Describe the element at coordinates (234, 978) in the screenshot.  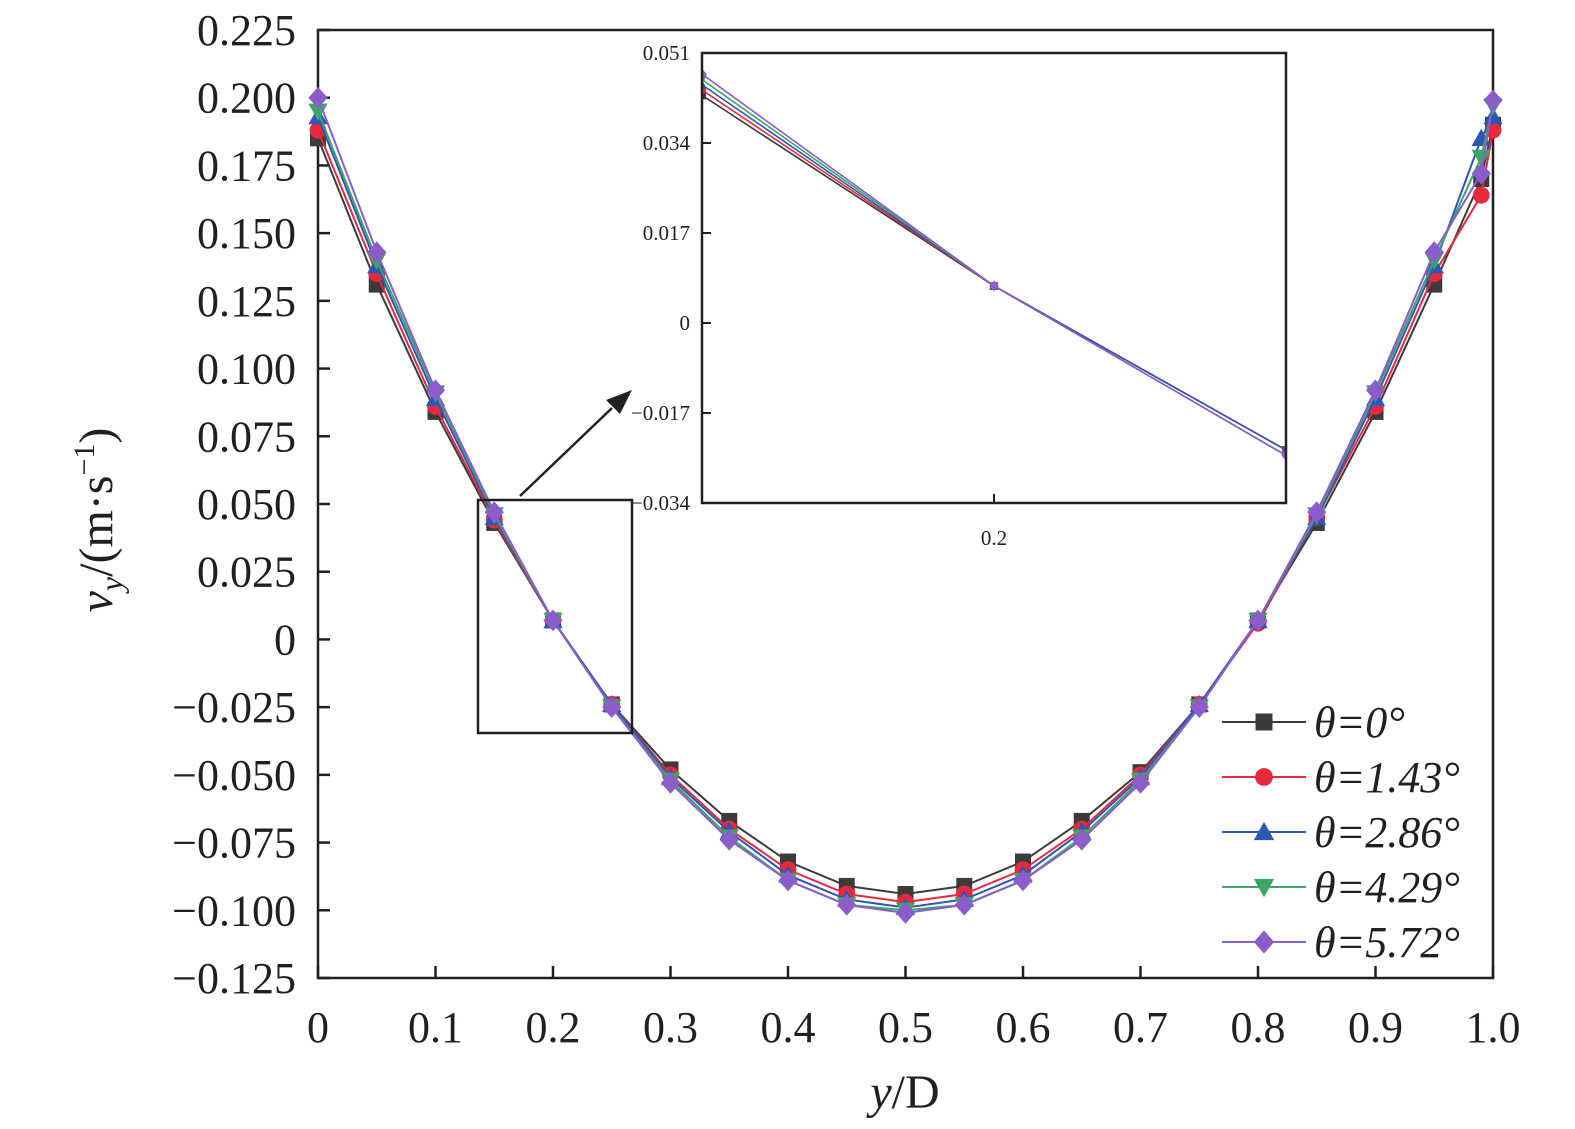
I see `y-tick-label: −0.125` at that location.